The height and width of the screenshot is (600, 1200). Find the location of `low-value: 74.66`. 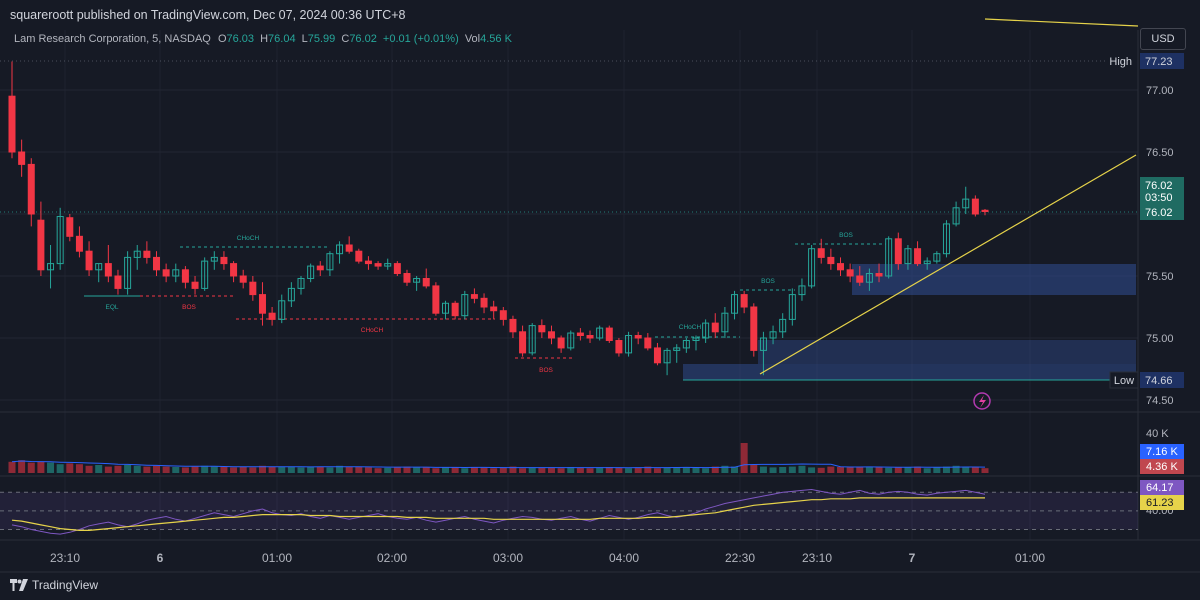

low-value: 74.66 is located at coordinates (1159, 381).